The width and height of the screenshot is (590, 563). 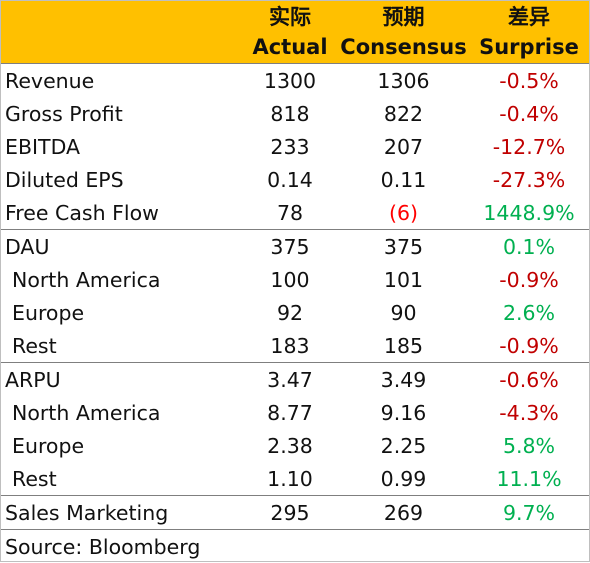 I want to click on consensus-value: 9.16, so click(x=403, y=412).